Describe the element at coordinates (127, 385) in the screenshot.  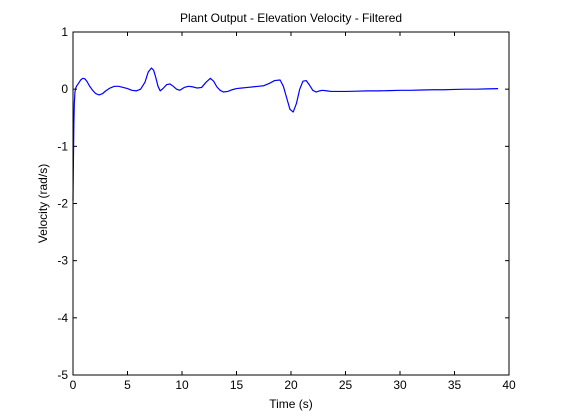
I see `x-tick-label: 5` at that location.